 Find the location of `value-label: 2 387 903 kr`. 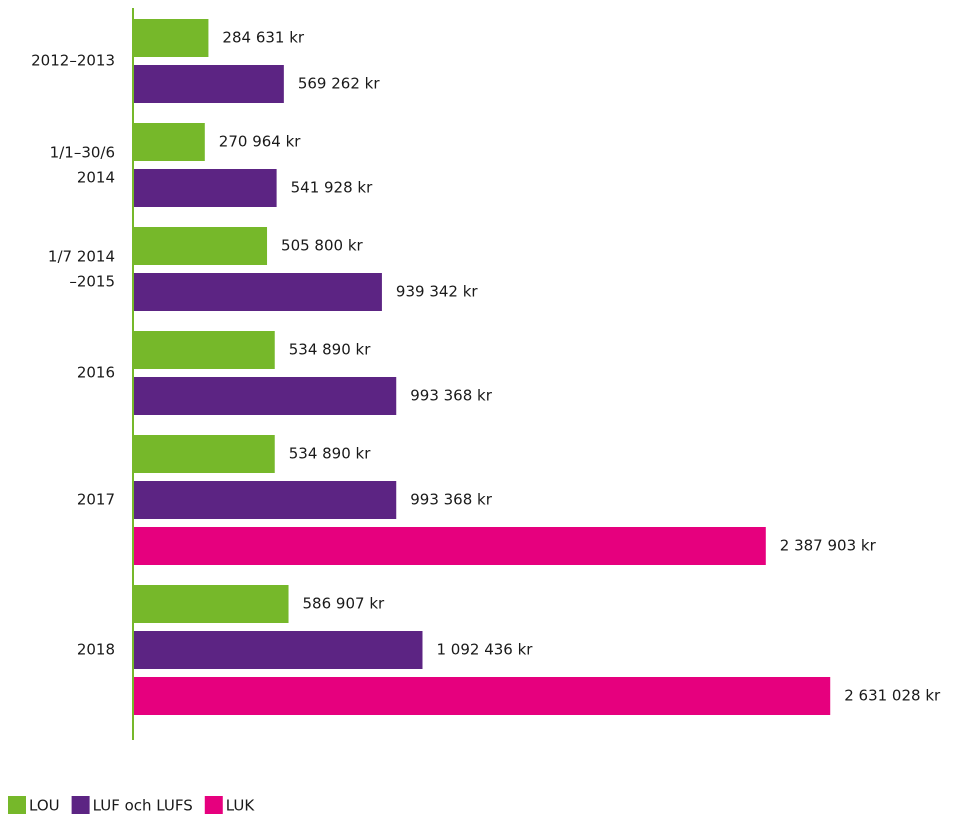

value-label: 2 387 903 kr is located at coordinates (828, 546).